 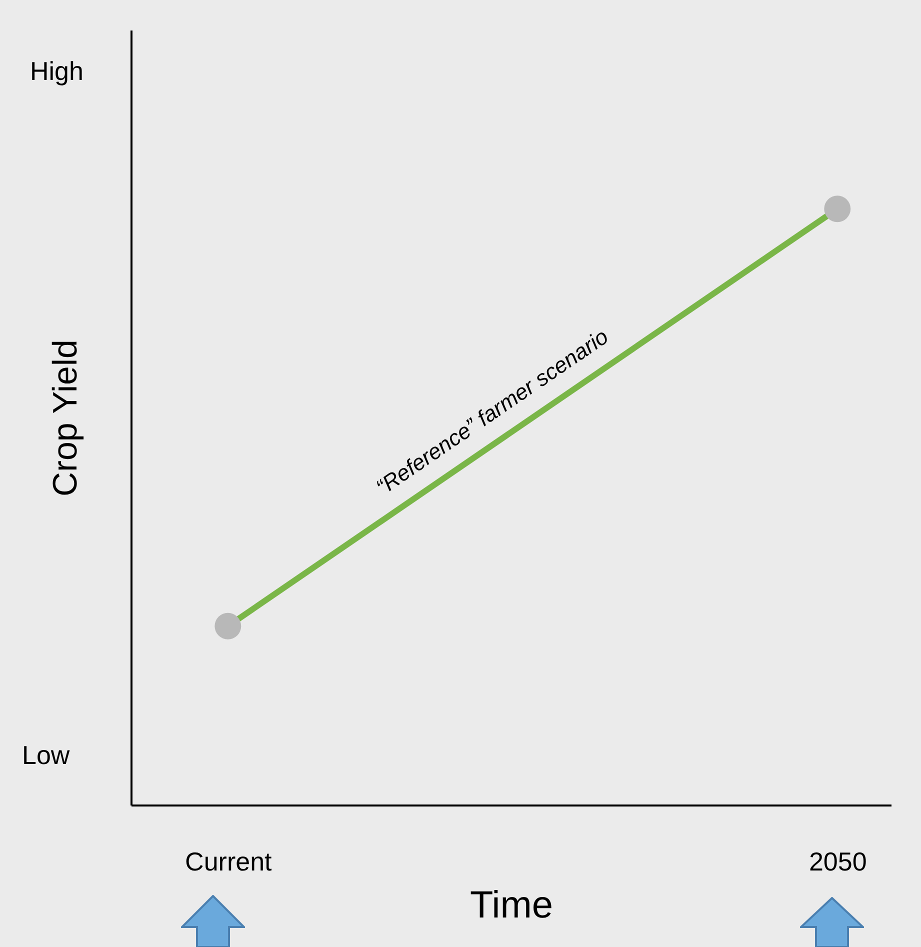 What do you see at coordinates (512, 905) in the screenshot?
I see `x-axis-title: Time` at bounding box center [512, 905].